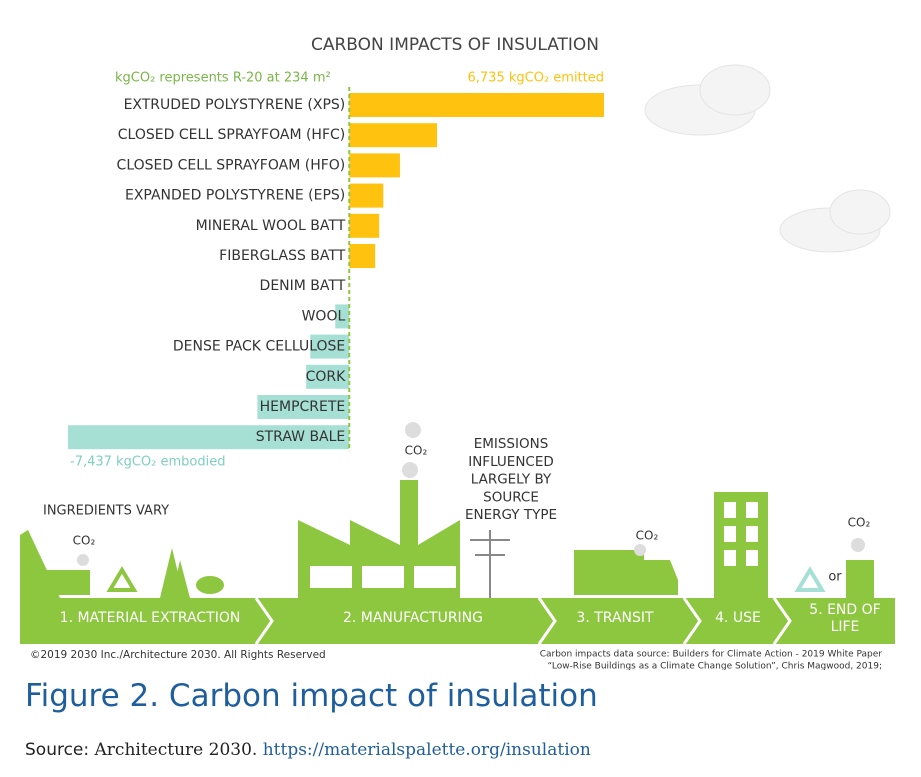 The width and height of the screenshot is (921, 777). I want to click on stage-label: 4. USE, so click(738, 618).